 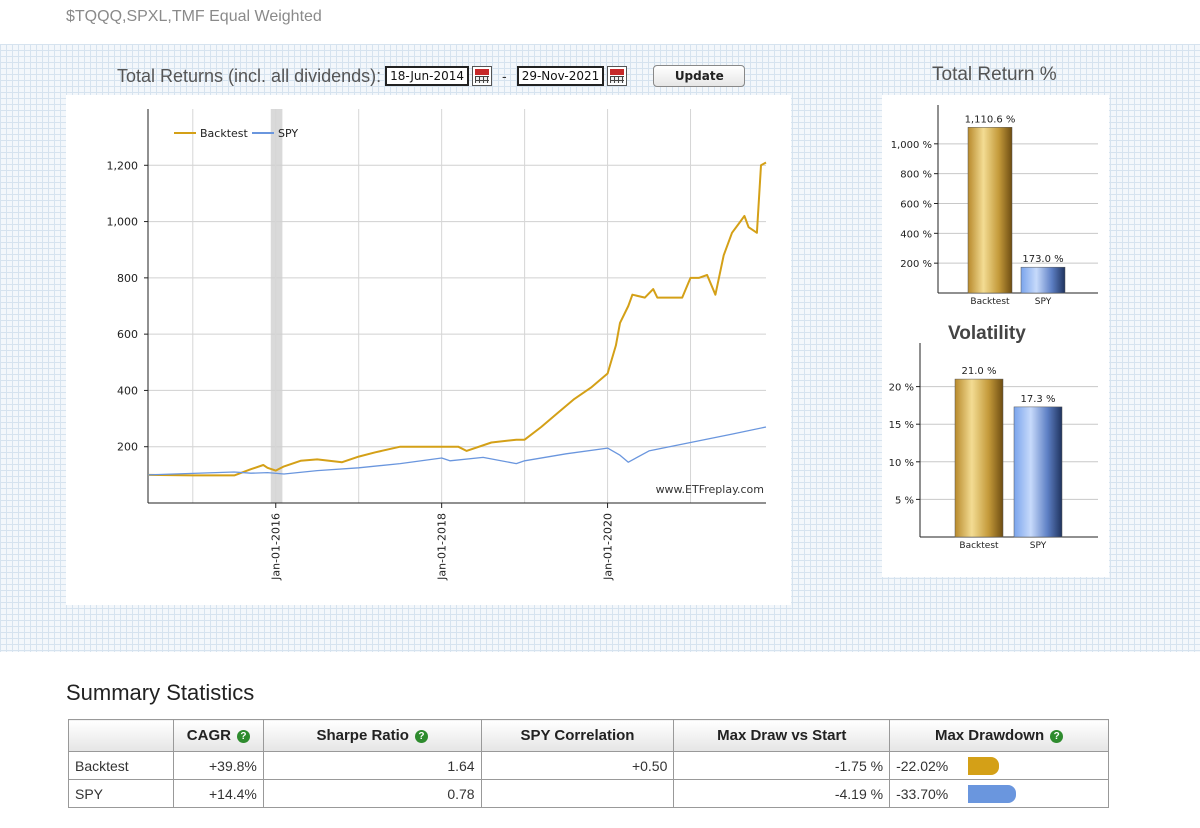 I want to click on bar-value-label: 173.0 %, so click(x=1042, y=259).